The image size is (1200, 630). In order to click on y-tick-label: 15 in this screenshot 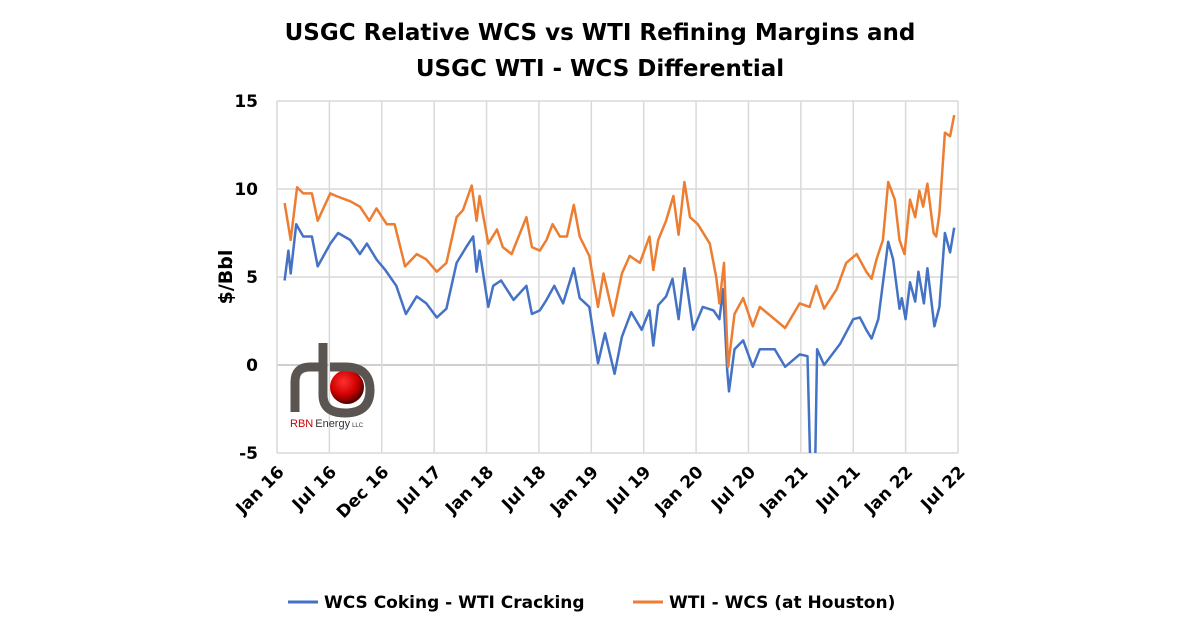, I will do `click(246, 102)`.